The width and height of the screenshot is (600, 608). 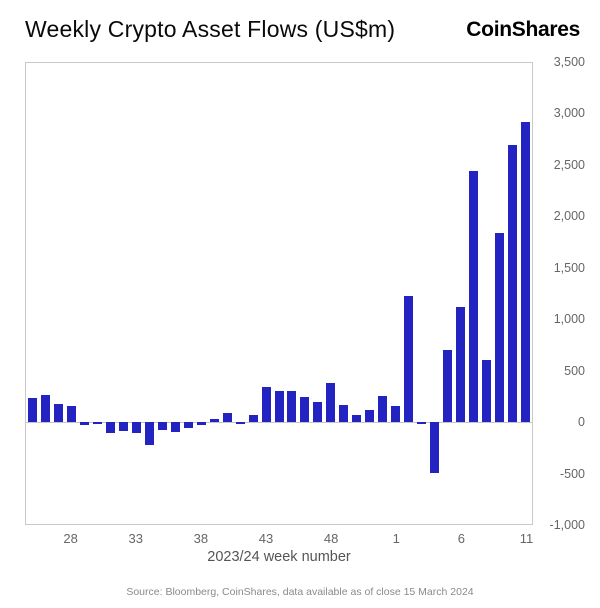 What do you see at coordinates (569, 164) in the screenshot?
I see `y-axis-tick-2,500: 2,500` at bounding box center [569, 164].